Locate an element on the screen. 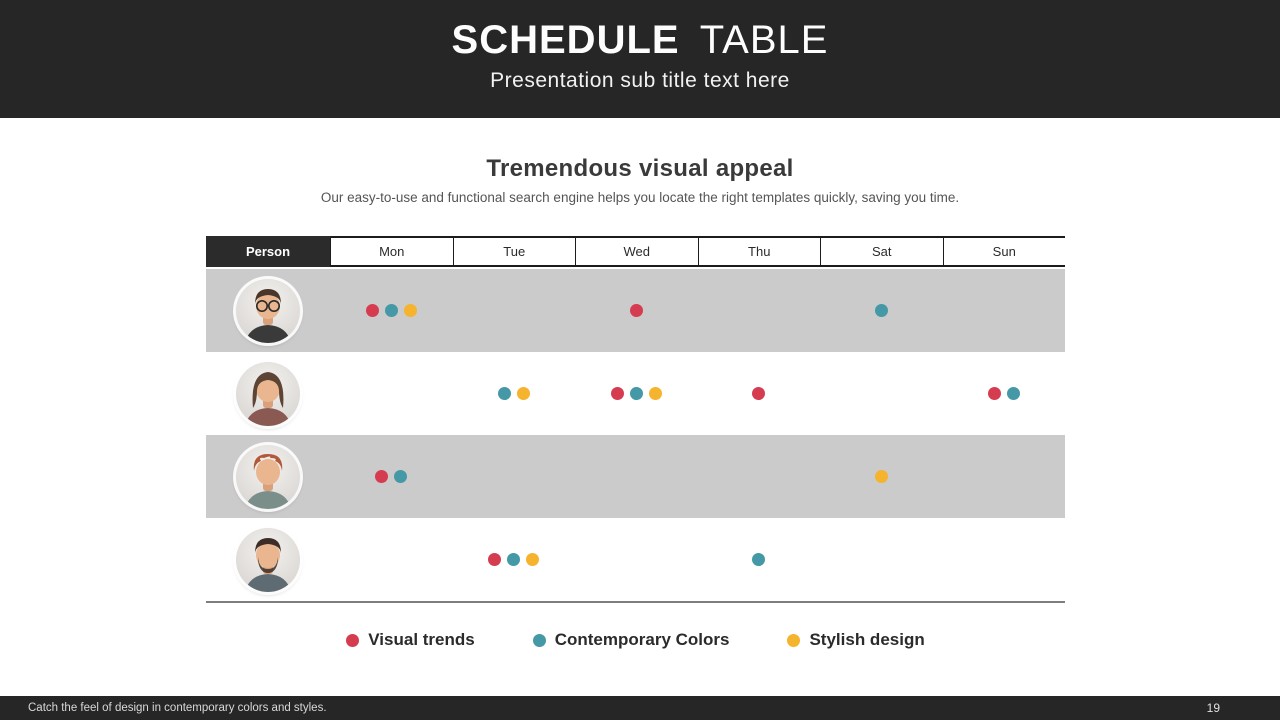 The width and height of the screenshot is (1280, 720). avatar-man-beard is located at coordinates (268, 559).